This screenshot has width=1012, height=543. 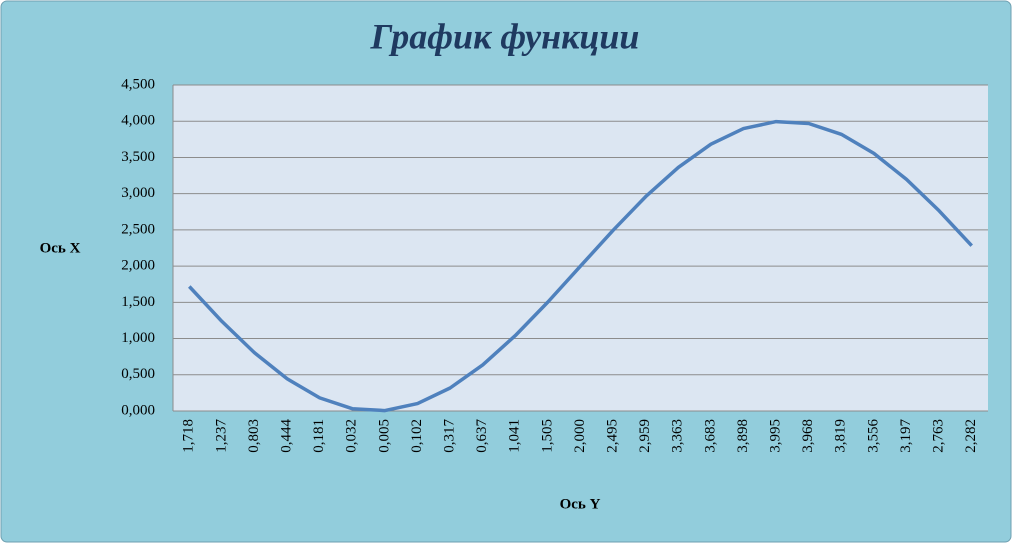 I want to click on y-axis-label: Ось X, so click(x=60, y=248).